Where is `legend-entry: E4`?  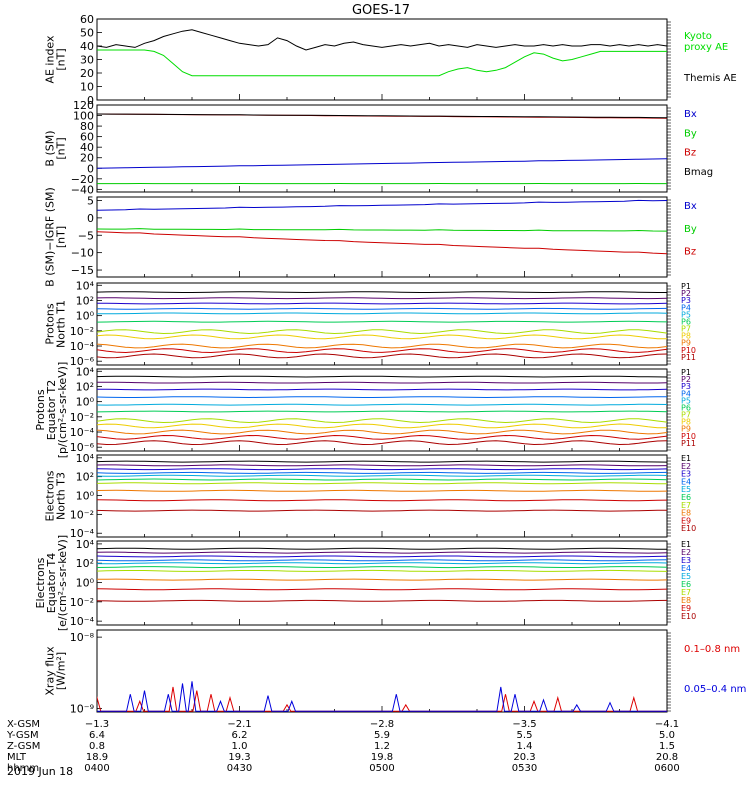 legend-entry: E4 is located at coordinates (686, 568).